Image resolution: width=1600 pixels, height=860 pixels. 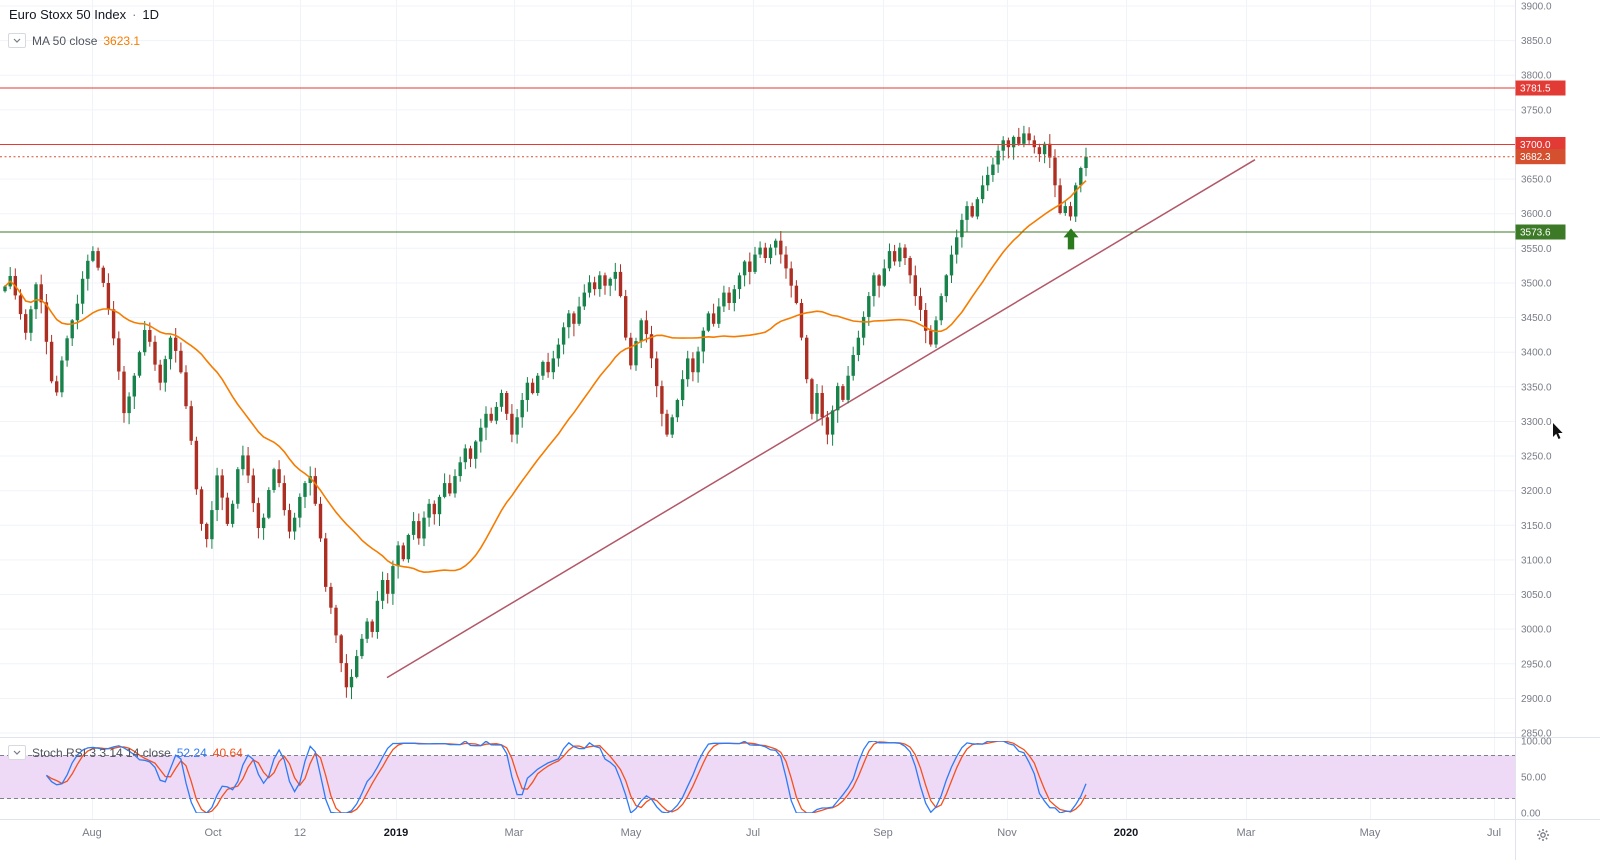 I want to click on svg-text: 3350.0, so click(x=1536, y=387).